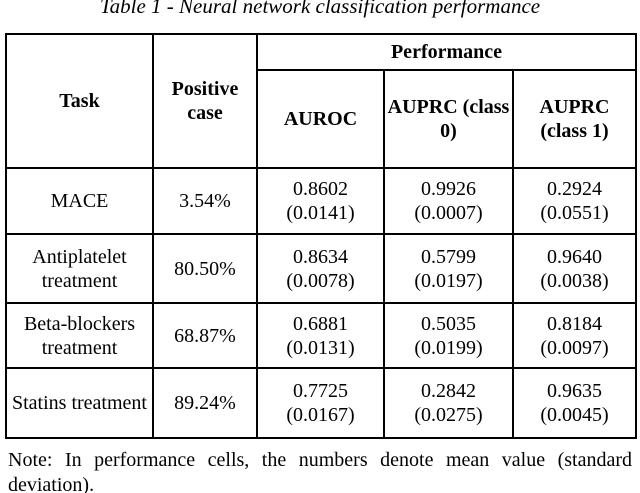  What do you see at coordinates (205, 201) in the screenshot?
I see `positive-case-cell: 3.54%` at bounding box center [205, 201].